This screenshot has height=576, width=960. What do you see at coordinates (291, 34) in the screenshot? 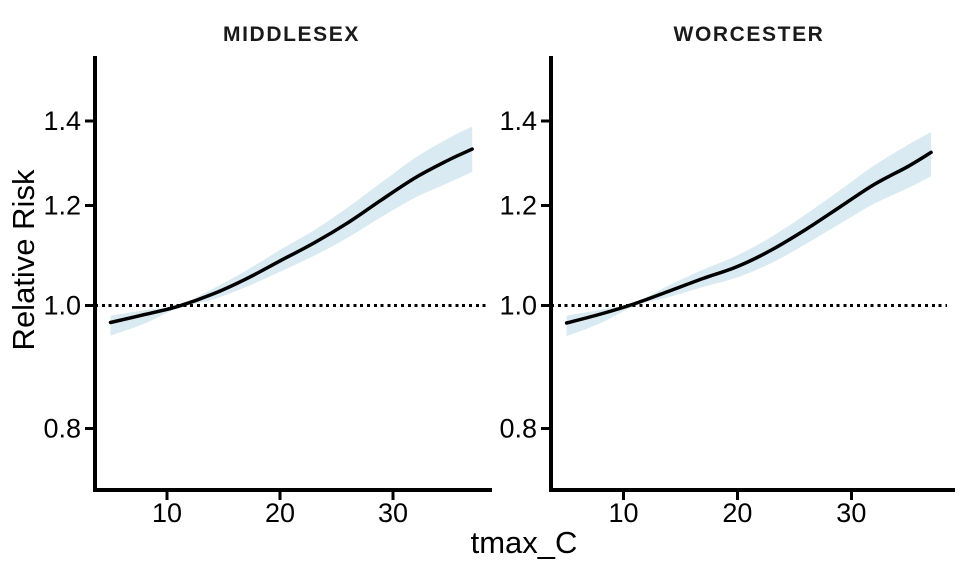
I see `panel-title-middlesex: MIDDLESEX` at bounding box center [291, 34].